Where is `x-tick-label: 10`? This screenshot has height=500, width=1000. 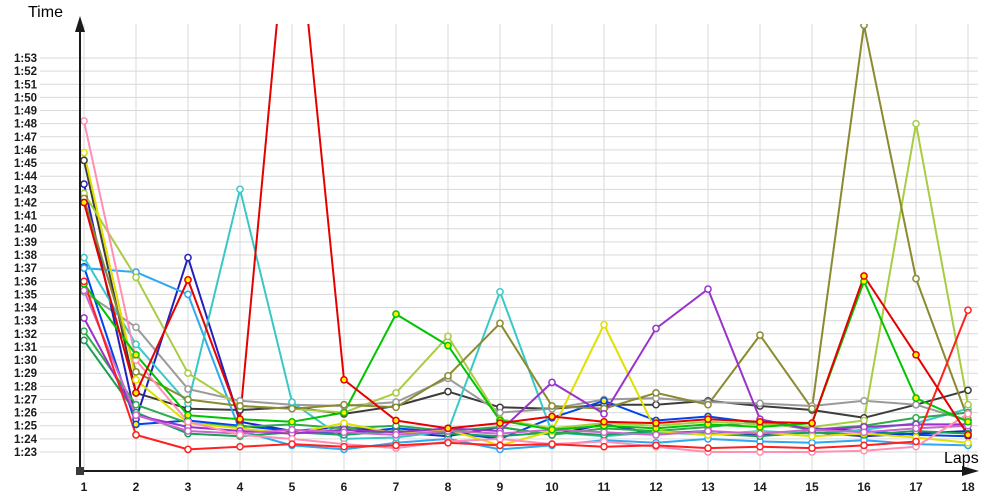
x-tick-label: 10 is located at coordinates (552, 487).